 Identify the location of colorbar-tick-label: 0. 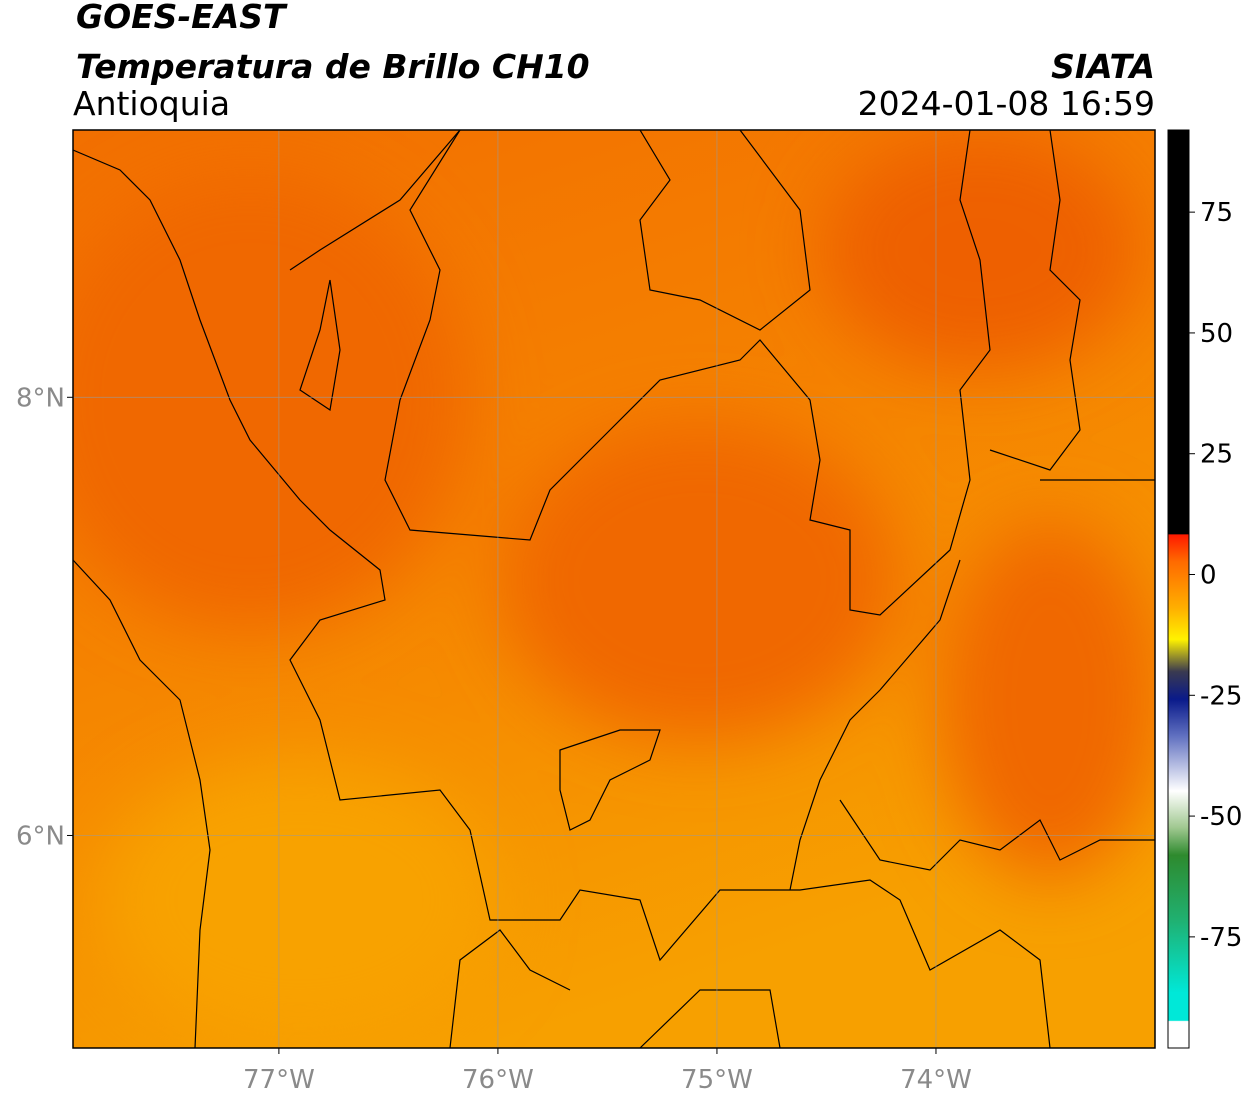
(1208, 576).